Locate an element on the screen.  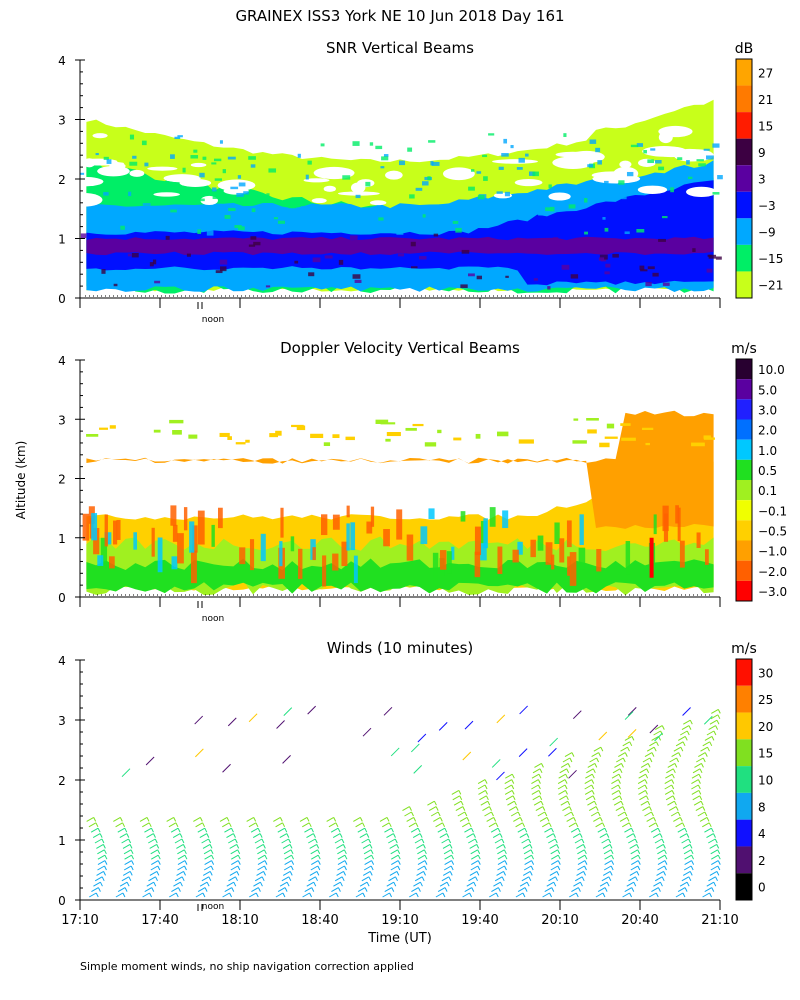
colorbar-label: −0.5 is located at coordinates (772, 531).